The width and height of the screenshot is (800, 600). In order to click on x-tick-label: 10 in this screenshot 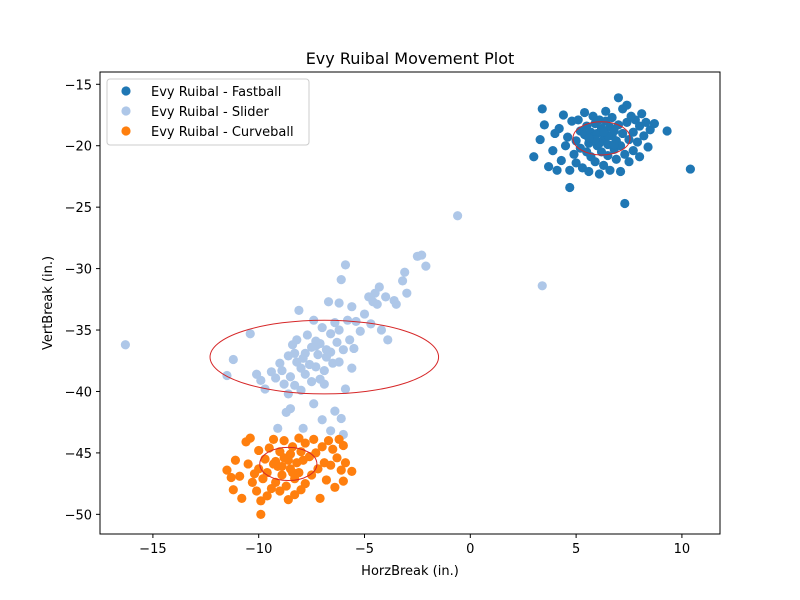, I will do `click(682, 549)`.